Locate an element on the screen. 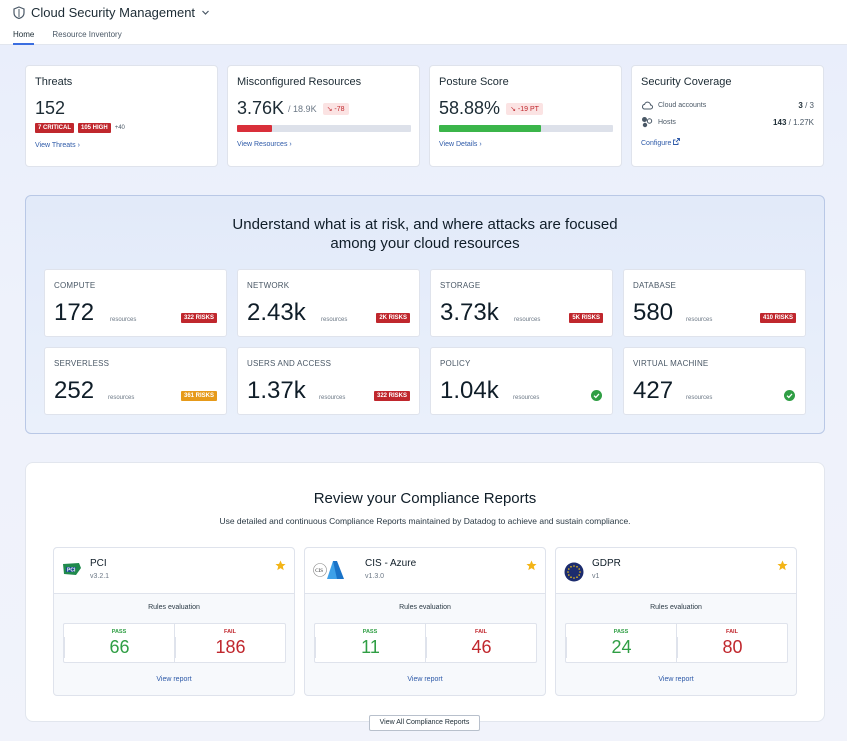 The width and height of the screenshot is (847, 741). coverage-title: Security Coverage is located at coordinates (686, 82).